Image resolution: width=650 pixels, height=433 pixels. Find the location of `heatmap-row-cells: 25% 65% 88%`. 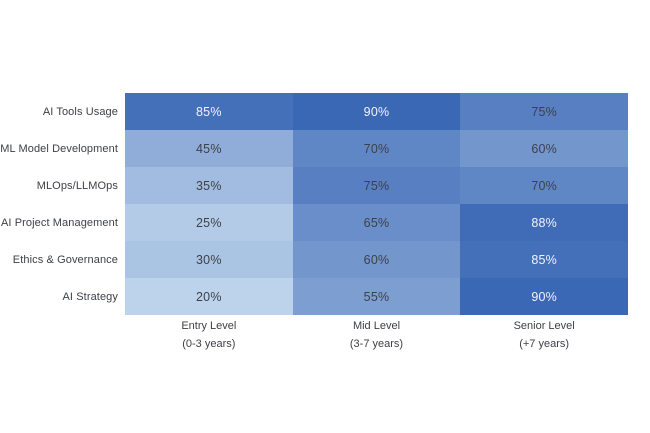

heatmap-row-cells: 25% 65% 88% is located at coordinates (376, 222).